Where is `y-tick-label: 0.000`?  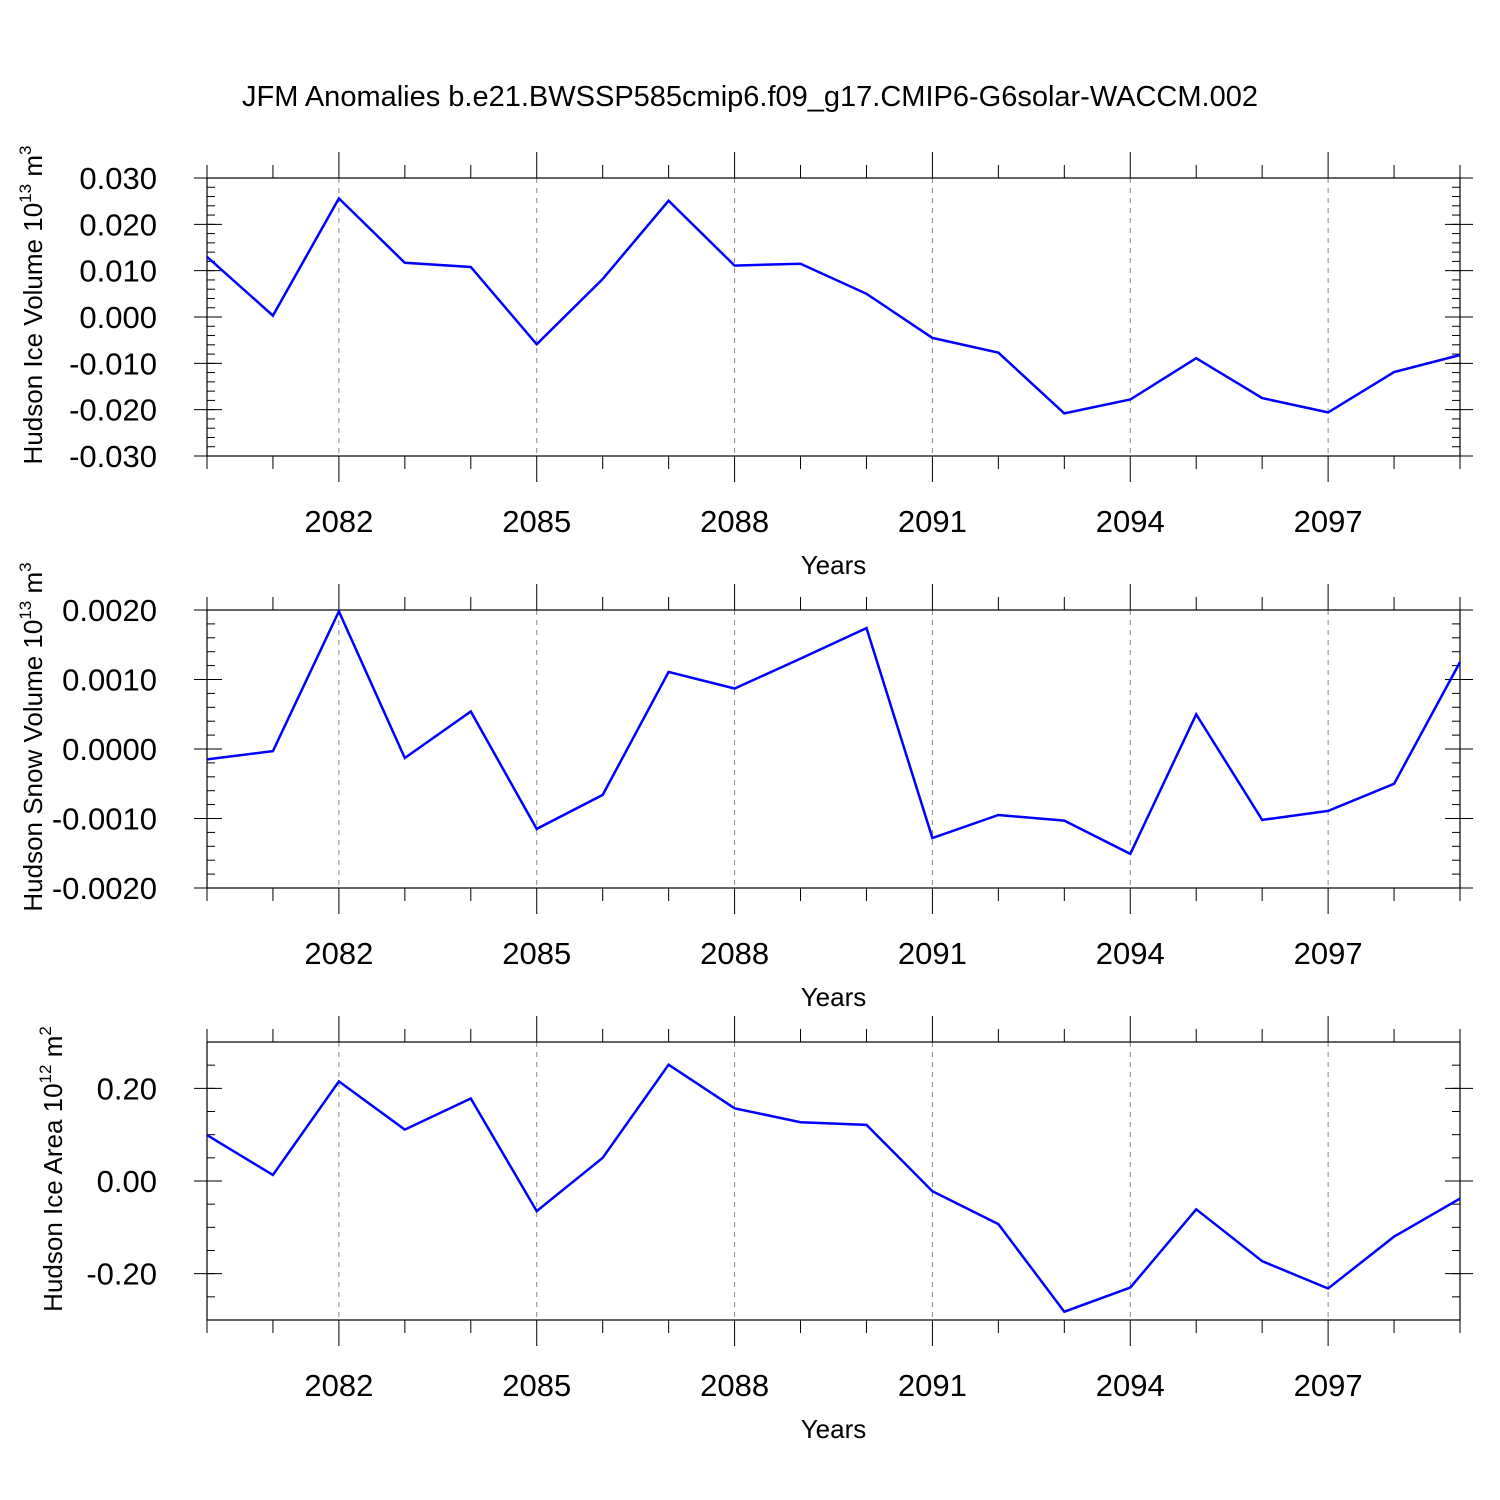 y-tick-label: 0.000 is located at coordinates (118, 317).